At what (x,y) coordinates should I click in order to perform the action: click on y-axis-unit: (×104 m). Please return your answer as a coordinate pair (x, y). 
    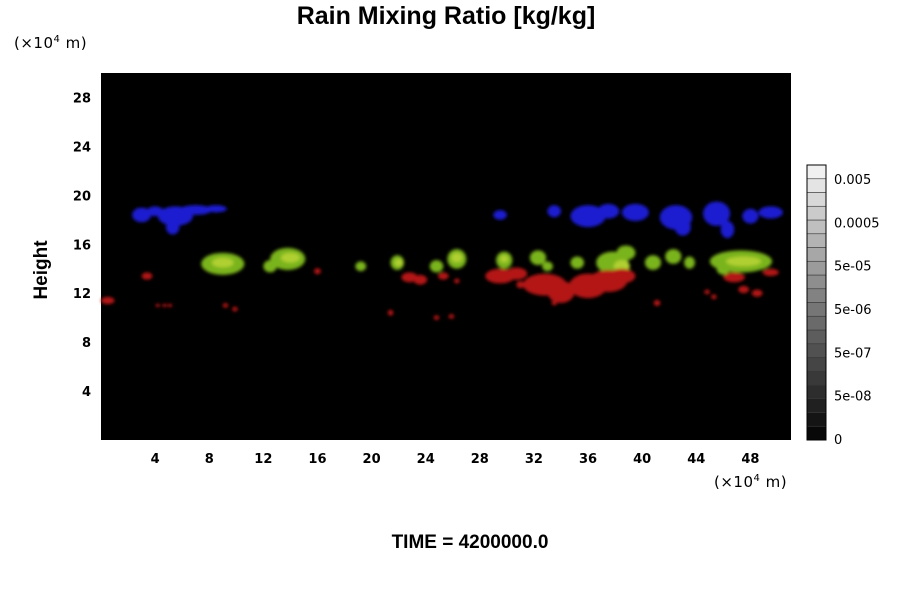
    Looking at the image, I should click on (50, 43).